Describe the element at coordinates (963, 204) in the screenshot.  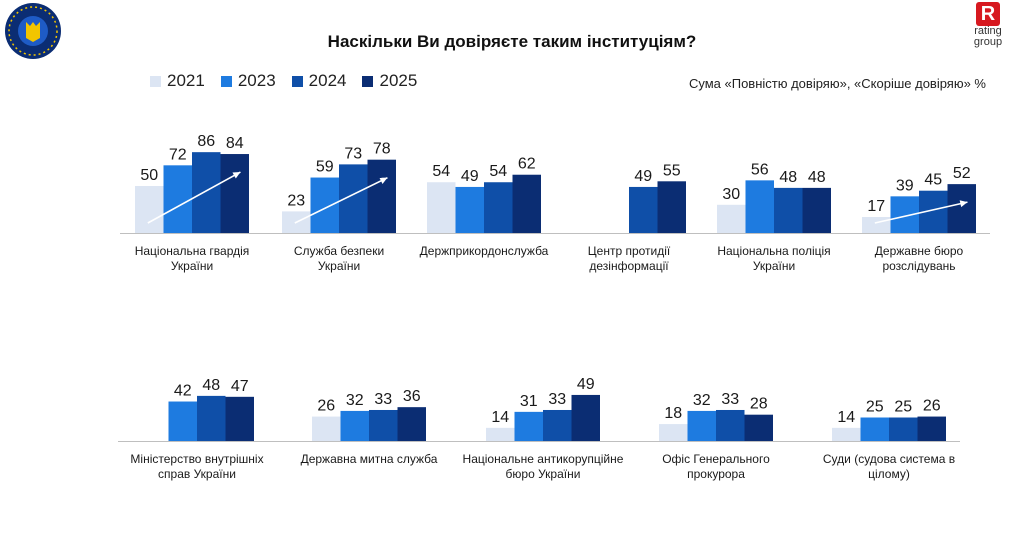
I see `trend-arrow-head` at that location.